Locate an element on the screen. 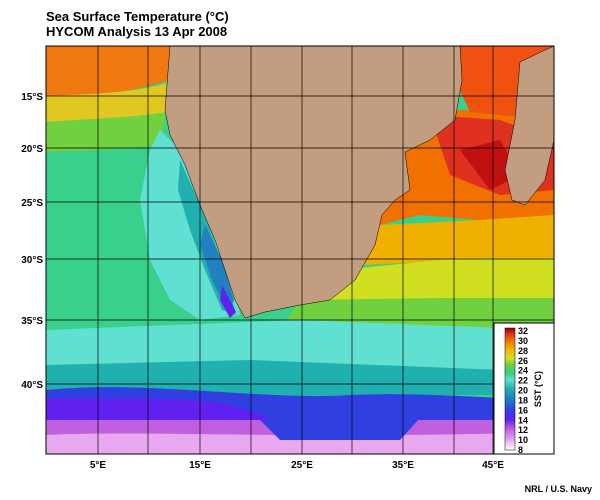 This screenshot has height=500, width=600. lat-label: 35°S is located at coordinates (32, 321).